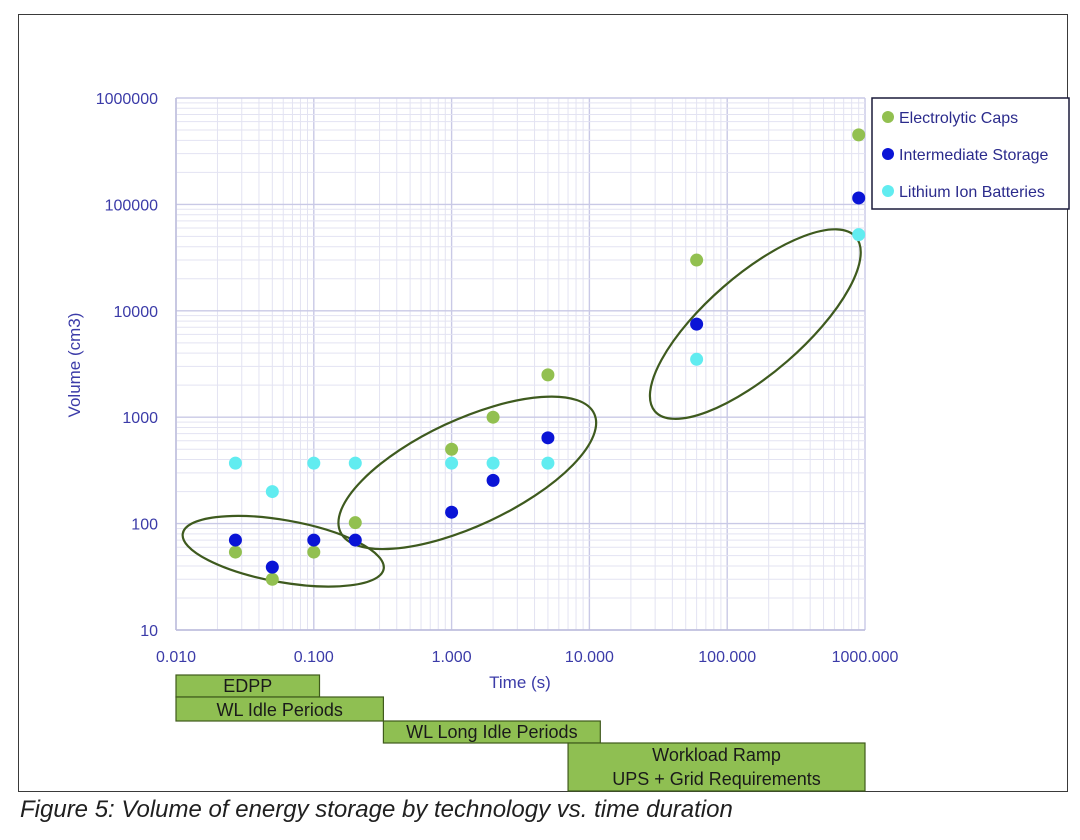  What do you see at coordinates (972, 192) in the screenshot?
I see `legend-label: Lithium Ion Batteries` at bounding box center [972, 192].